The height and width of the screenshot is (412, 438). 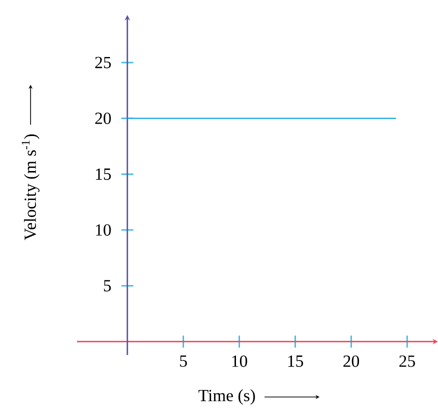 What do you see at coordinates (351, 361) in the screenshot?
I see `x-tick-label: 20` at bounding box center [351, 361].